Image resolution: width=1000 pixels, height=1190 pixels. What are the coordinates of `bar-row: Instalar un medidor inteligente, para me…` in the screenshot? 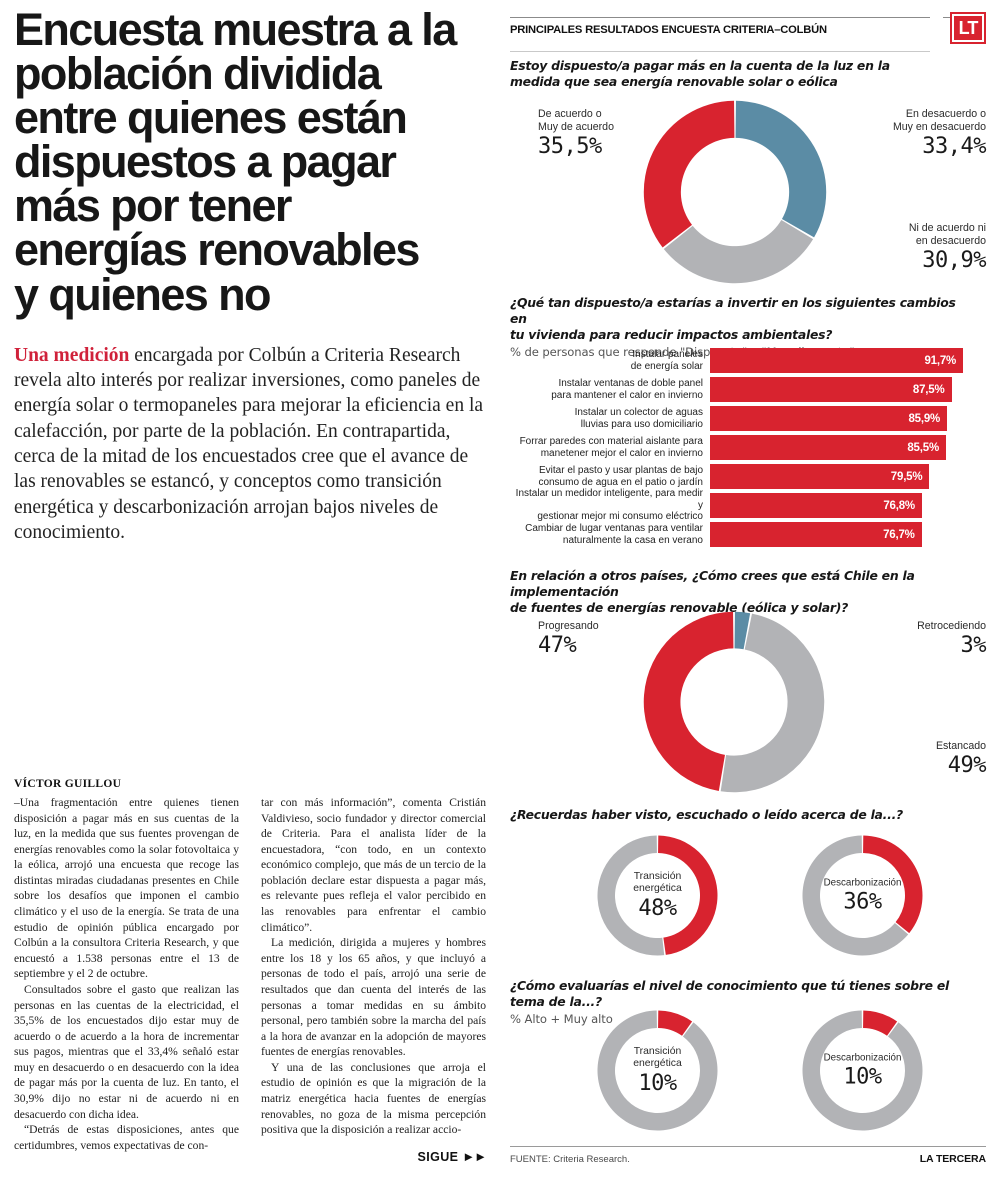 It's located at (748, 505).